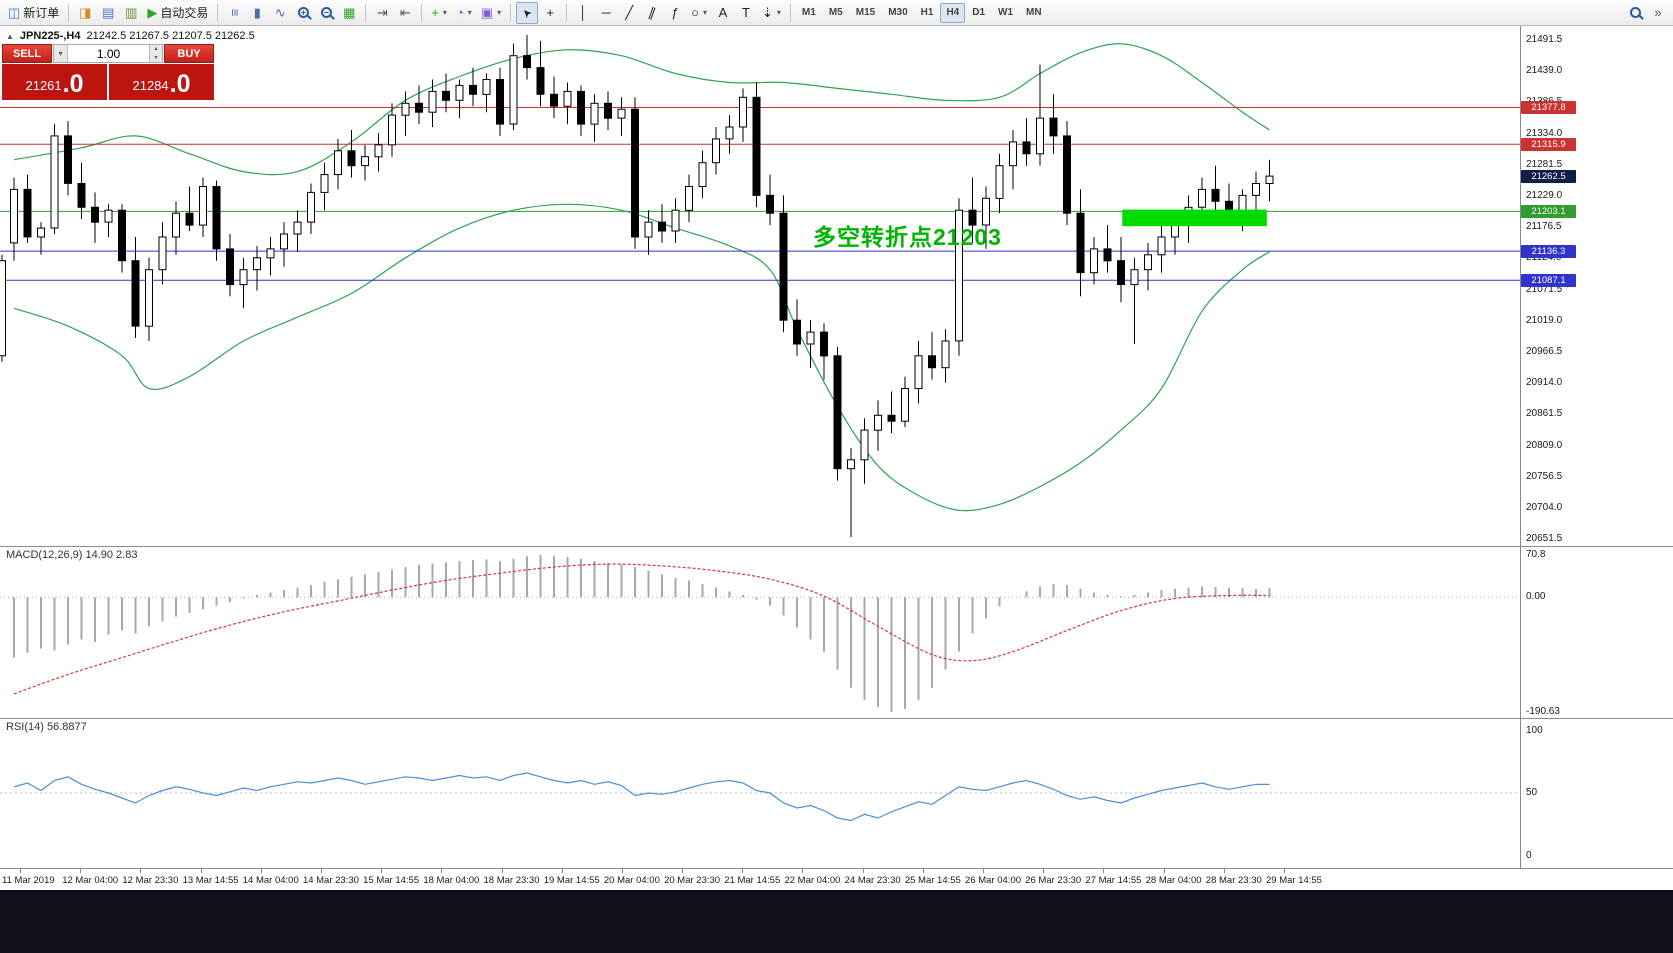 The height and width of the screenshot is (953, 1673). What do you see at coordinates (54, 82) in the screenshot?
I see `sell-price-button: 21261 .0` at bounding box center [54, 82].